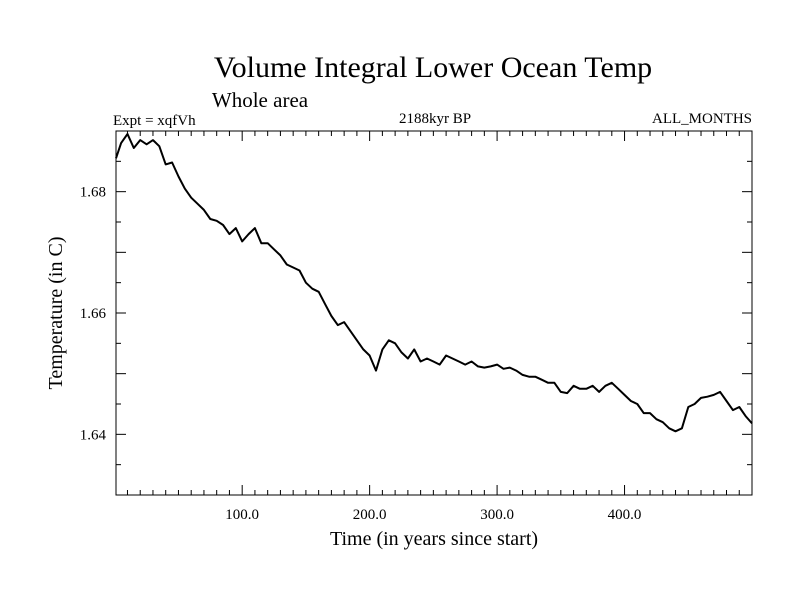 The width and height of the screenshot is (800, 600). What do you see at coordinates (56, 313) in the screenshot?
I see `y-axis-label: Temperature (in C)` at bounding box center [56, 313].